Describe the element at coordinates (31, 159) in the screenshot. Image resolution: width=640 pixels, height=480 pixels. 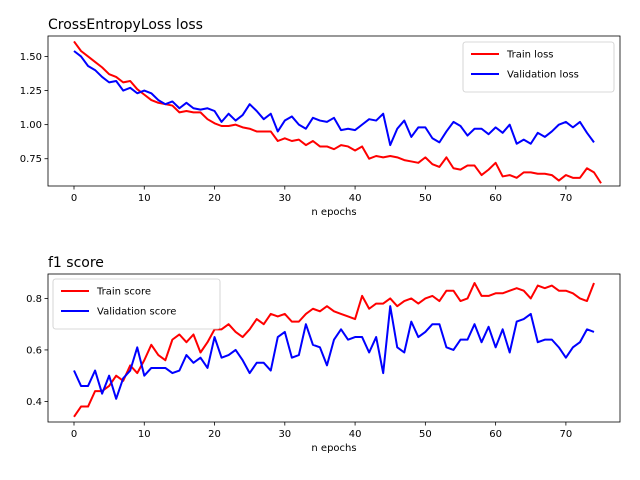
I see `y-tick-label: 0.75` at that location.